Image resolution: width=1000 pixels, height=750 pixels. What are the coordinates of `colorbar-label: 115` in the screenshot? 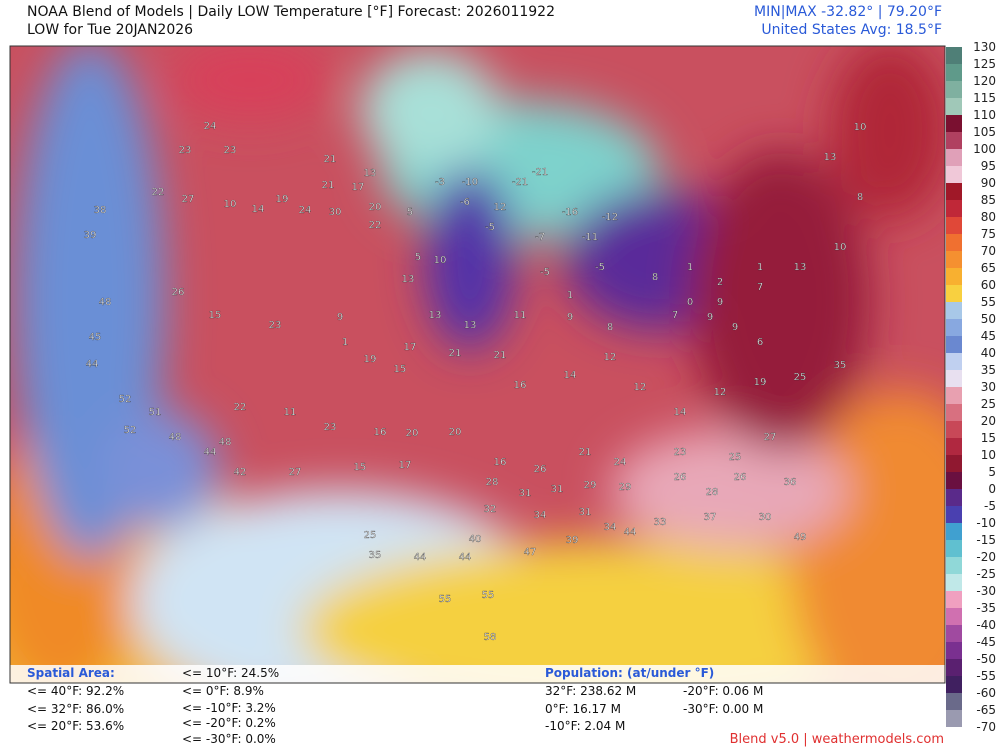 It's located at (984, 98).